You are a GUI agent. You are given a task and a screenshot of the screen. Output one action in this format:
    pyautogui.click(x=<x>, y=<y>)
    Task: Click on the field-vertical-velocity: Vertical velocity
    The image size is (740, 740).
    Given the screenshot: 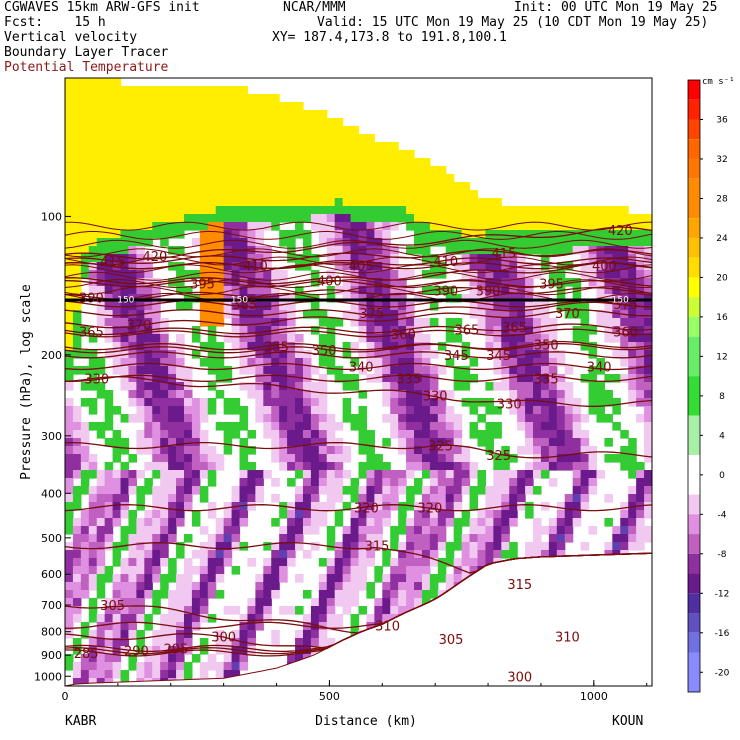 What is the action you would take?
    pyautogui.click(x=71, y=37)
    